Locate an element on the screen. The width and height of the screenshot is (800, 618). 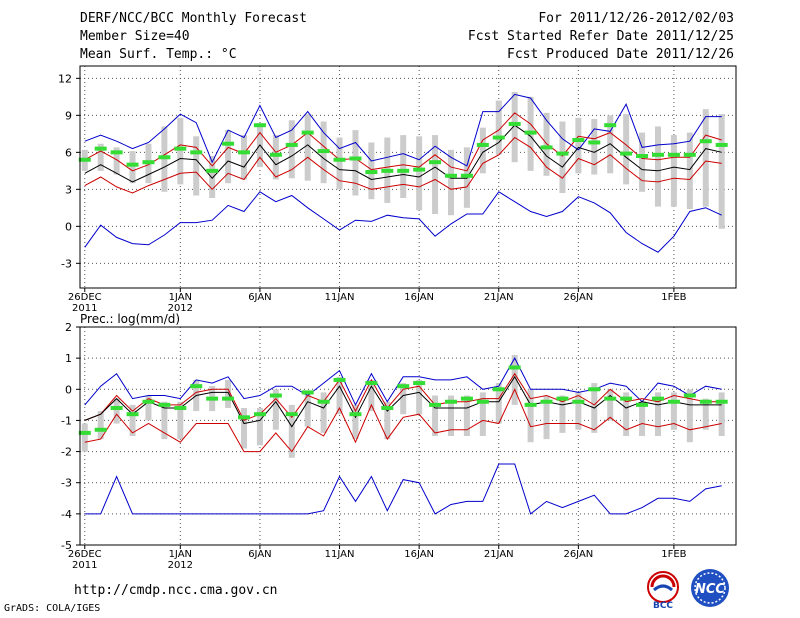
y-tick-label: 1 is located at coordinates (68, 358).